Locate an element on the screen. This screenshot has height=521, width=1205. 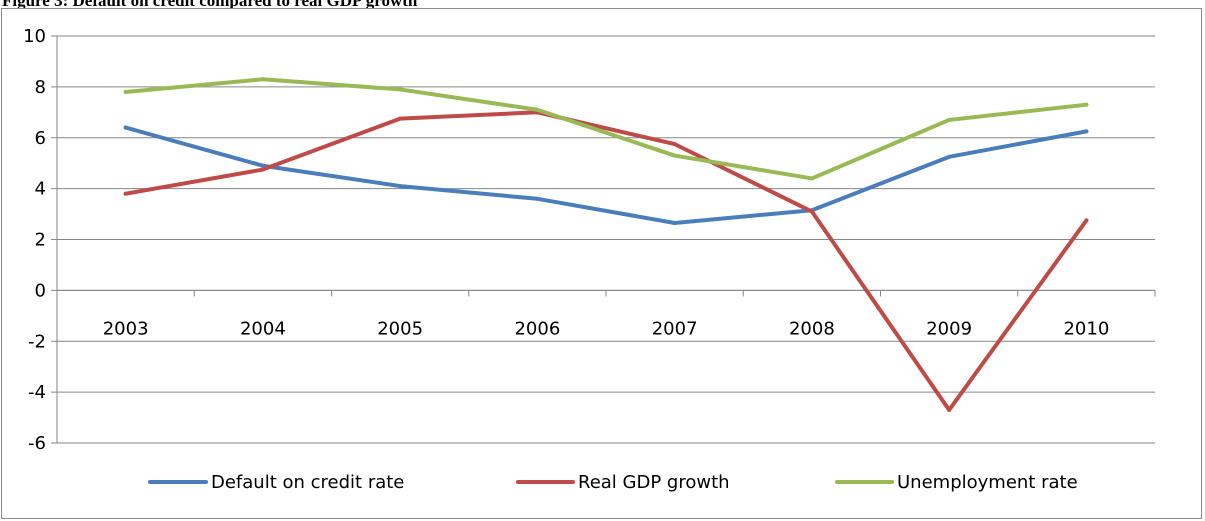
x-tick-label-2009: 2009 is located at coordinates (949, 328).